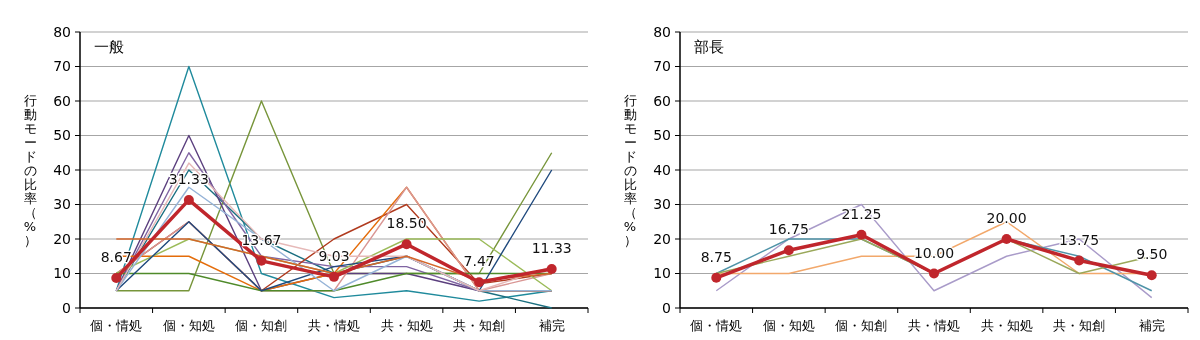 The width and height of the screenshot is (1200, 340). What do you see at coordinates (551, 247) in the screenshot?
I see `data-label: 11.33` at bounding box center [551, 247].